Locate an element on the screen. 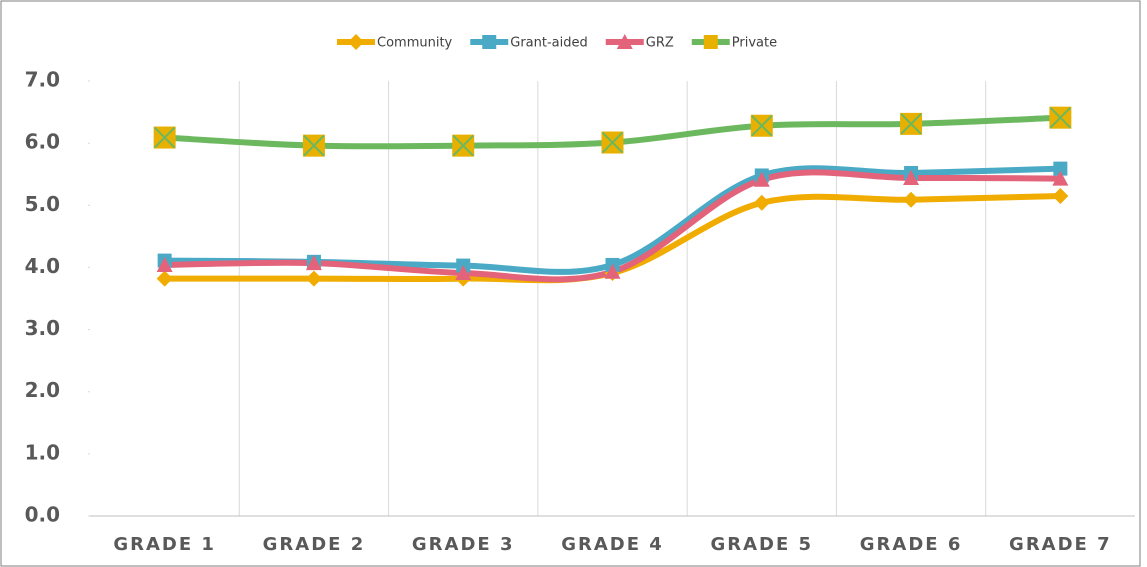  x-tick-label: GRADE 7 is located at coordinates (1060, 544).